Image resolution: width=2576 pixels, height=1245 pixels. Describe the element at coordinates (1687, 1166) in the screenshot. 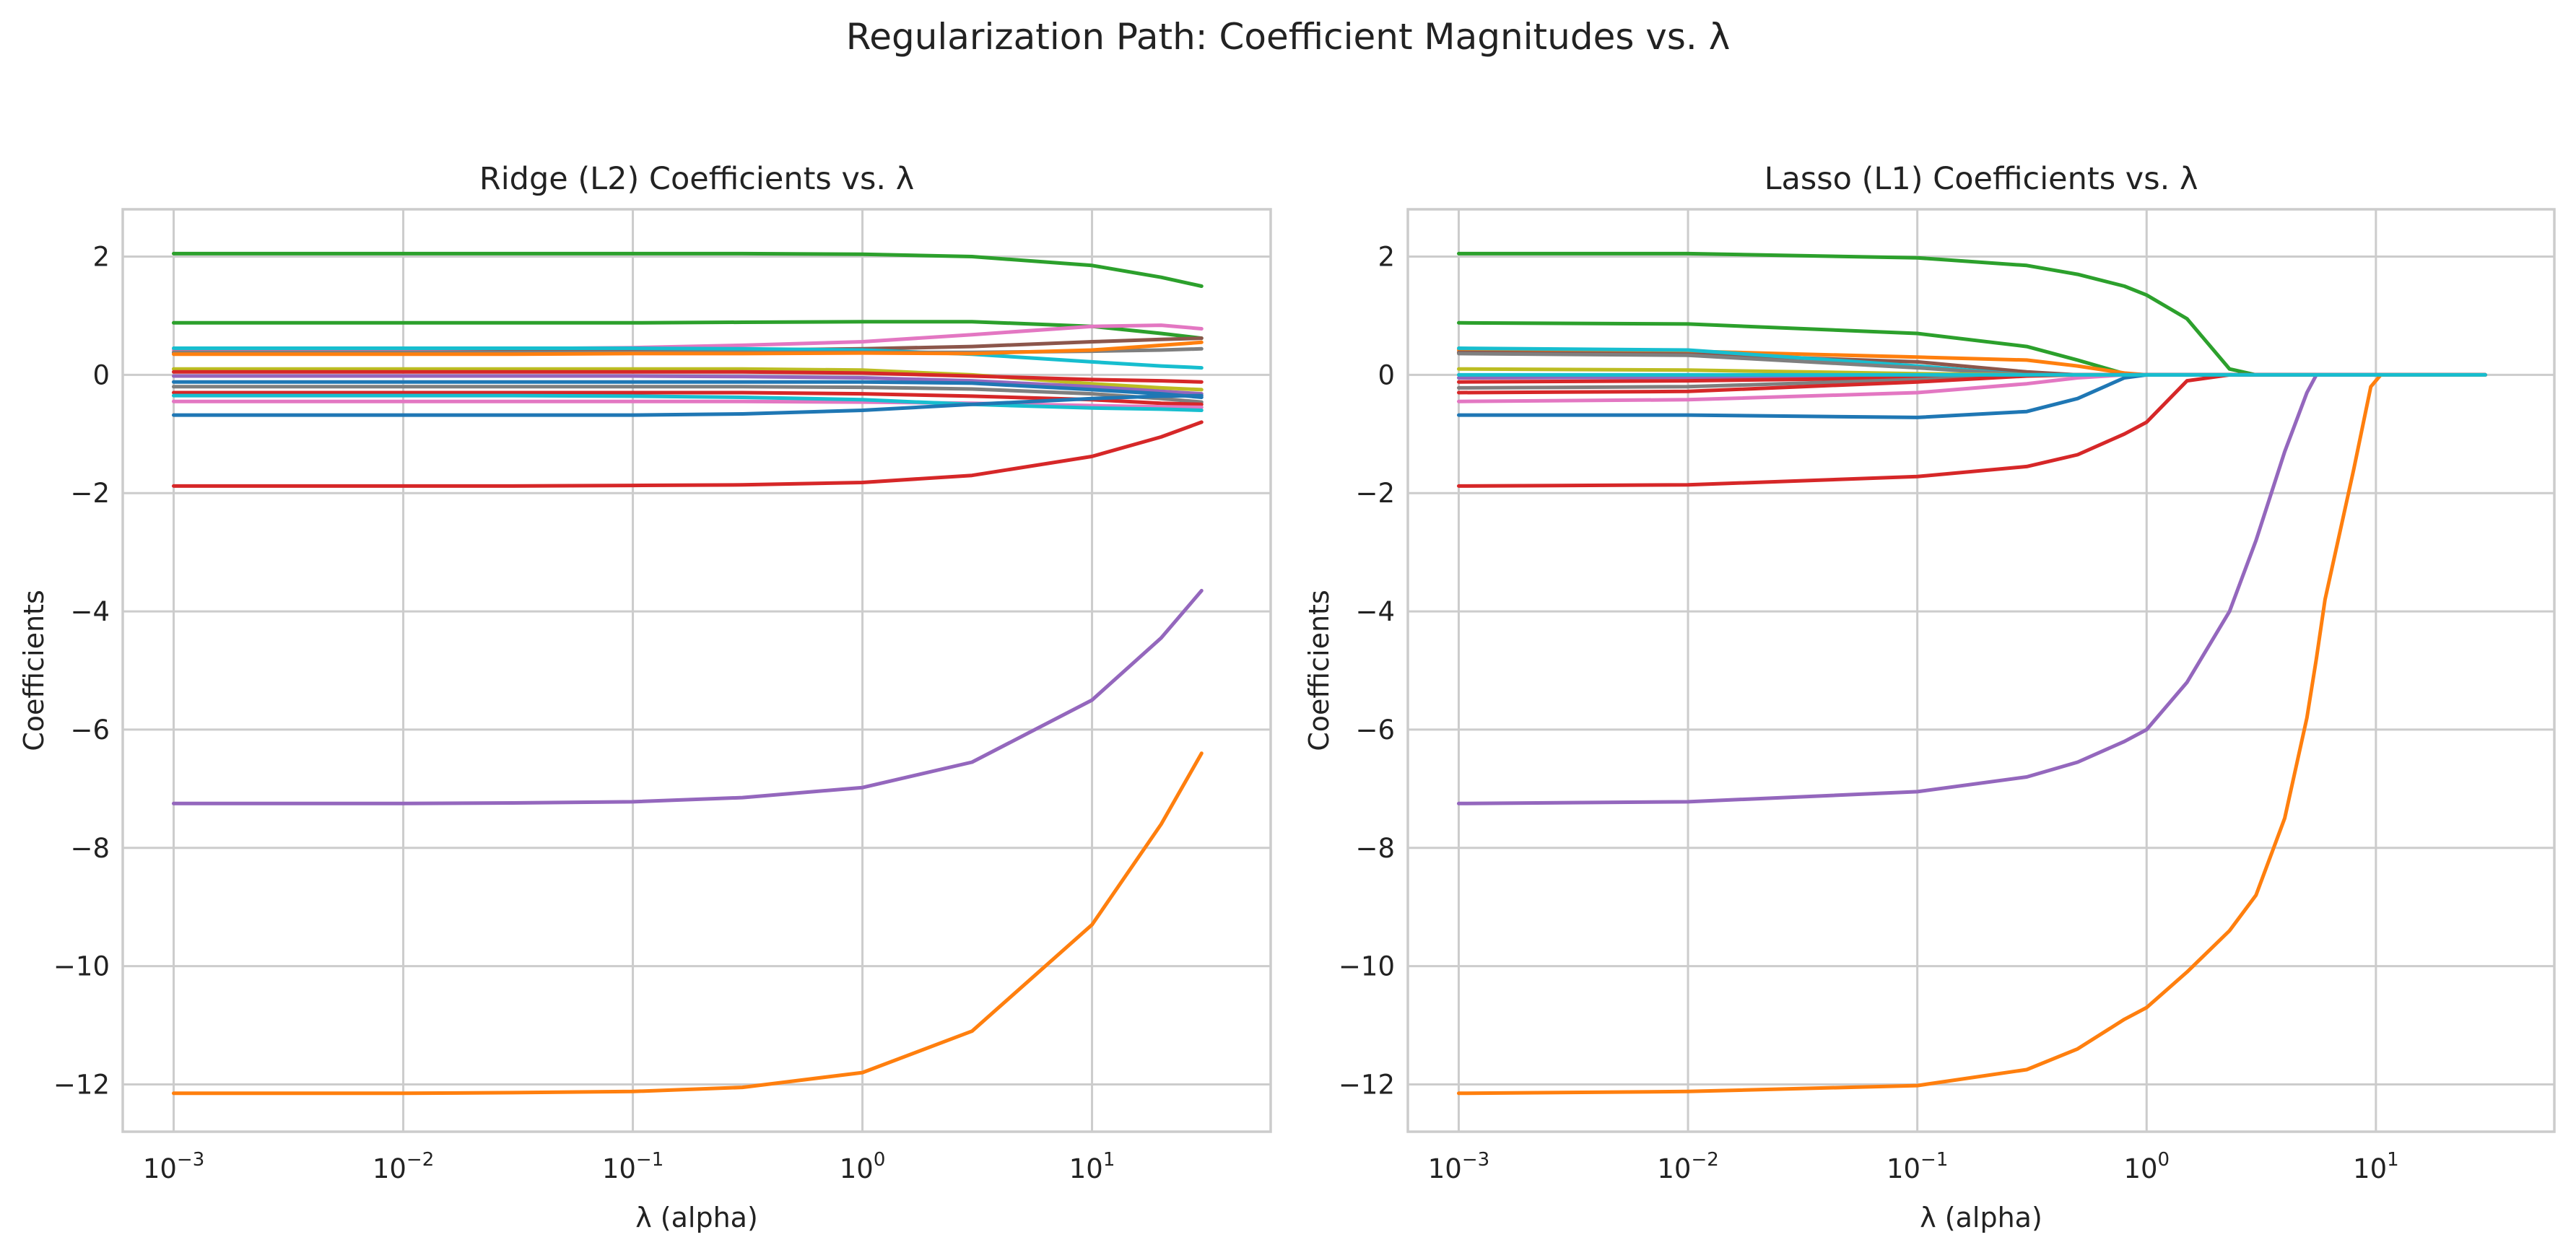

I see `lasso-xtick-label-1: 10⁻²` at that location.